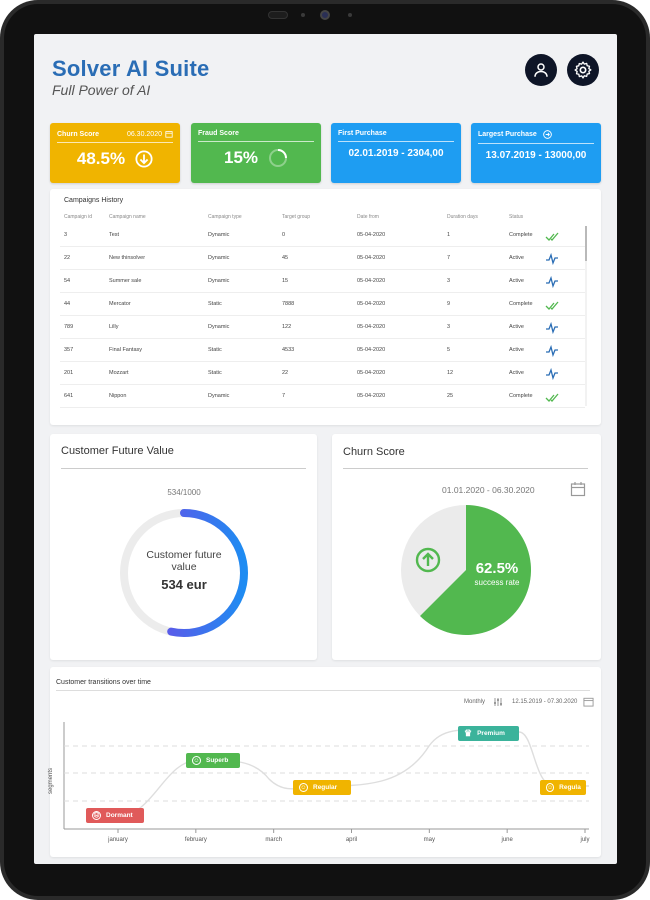 The image size is (650, 900). What do you see at coordinates (497, 568) in the screenshot?
I see `churn-value: 62.5%` at bounding box center [497, 568].